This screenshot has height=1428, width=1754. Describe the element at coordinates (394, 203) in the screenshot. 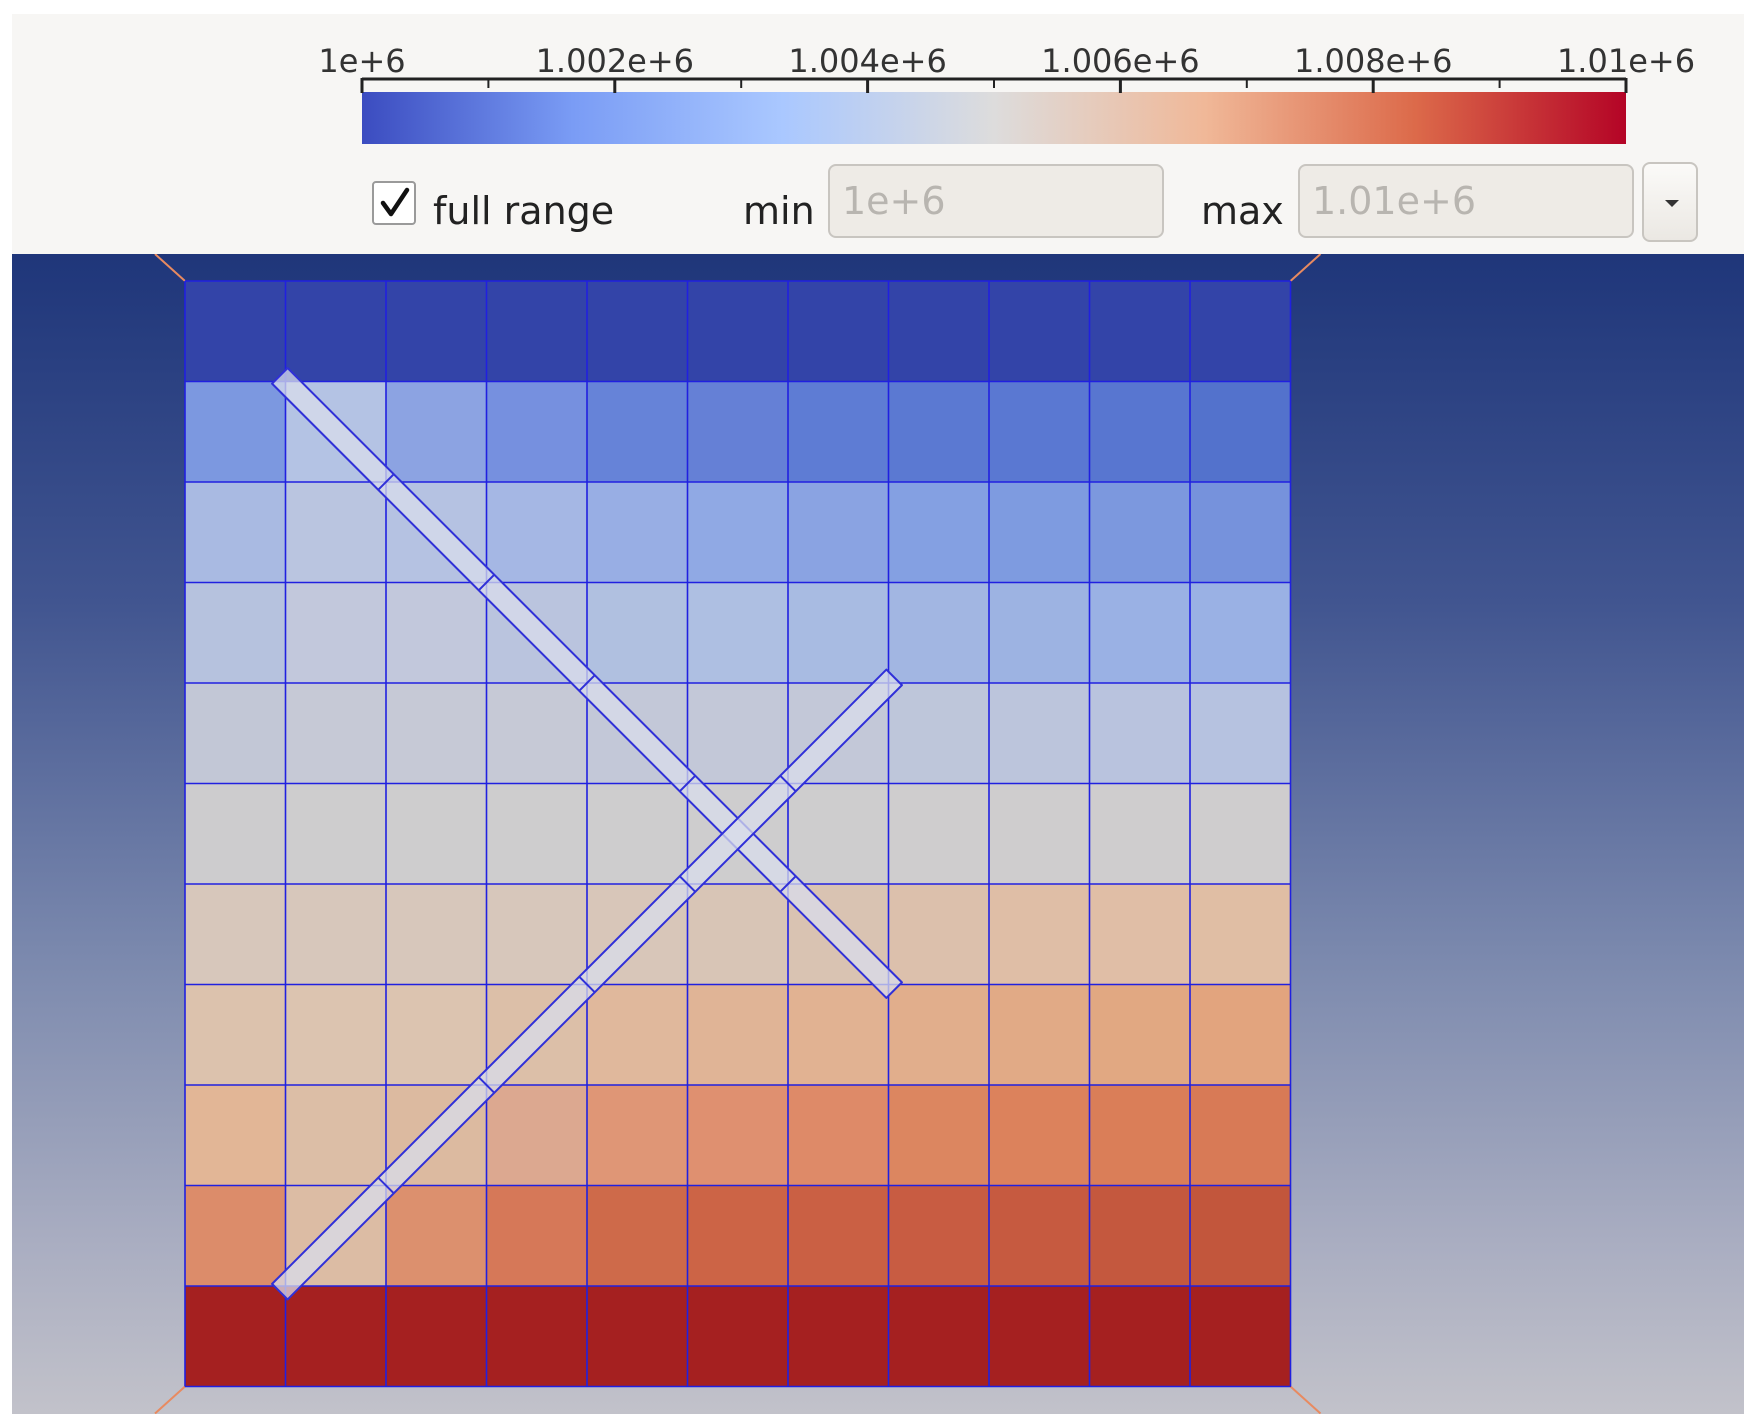

I see `full-range-checkbox` at that location.